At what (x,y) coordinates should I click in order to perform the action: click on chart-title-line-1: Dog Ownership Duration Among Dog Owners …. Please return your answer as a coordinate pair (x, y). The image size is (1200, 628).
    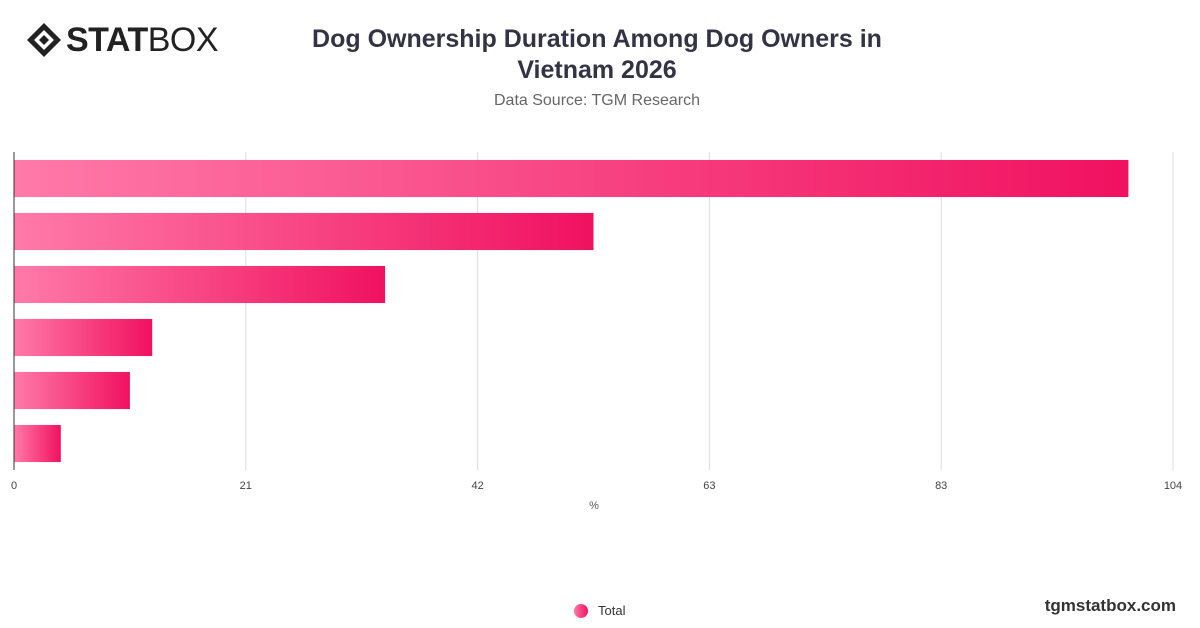
    Looking at the image, I should click on (597, 39).